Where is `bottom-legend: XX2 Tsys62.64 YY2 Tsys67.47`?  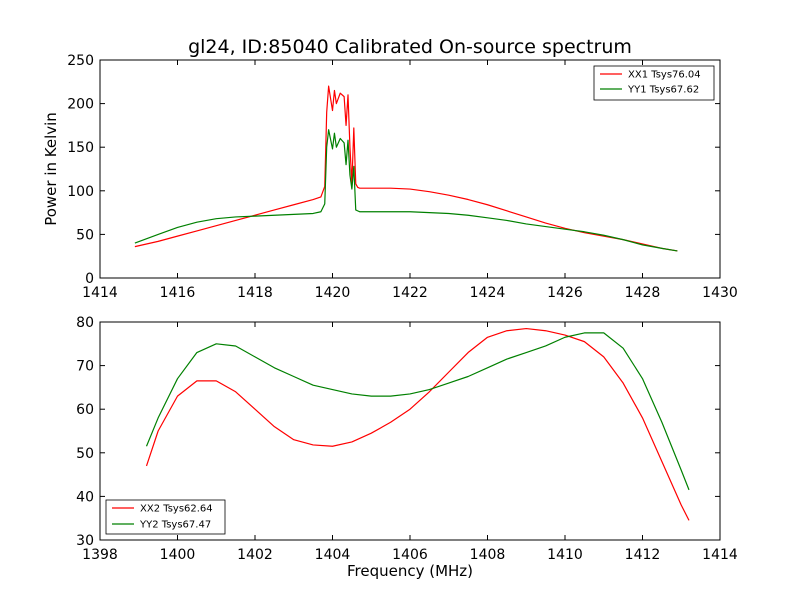 bottom-legend: XX2 Tsys62.64 YY2 Tsys67.47 is located at coordinates (165, 517).